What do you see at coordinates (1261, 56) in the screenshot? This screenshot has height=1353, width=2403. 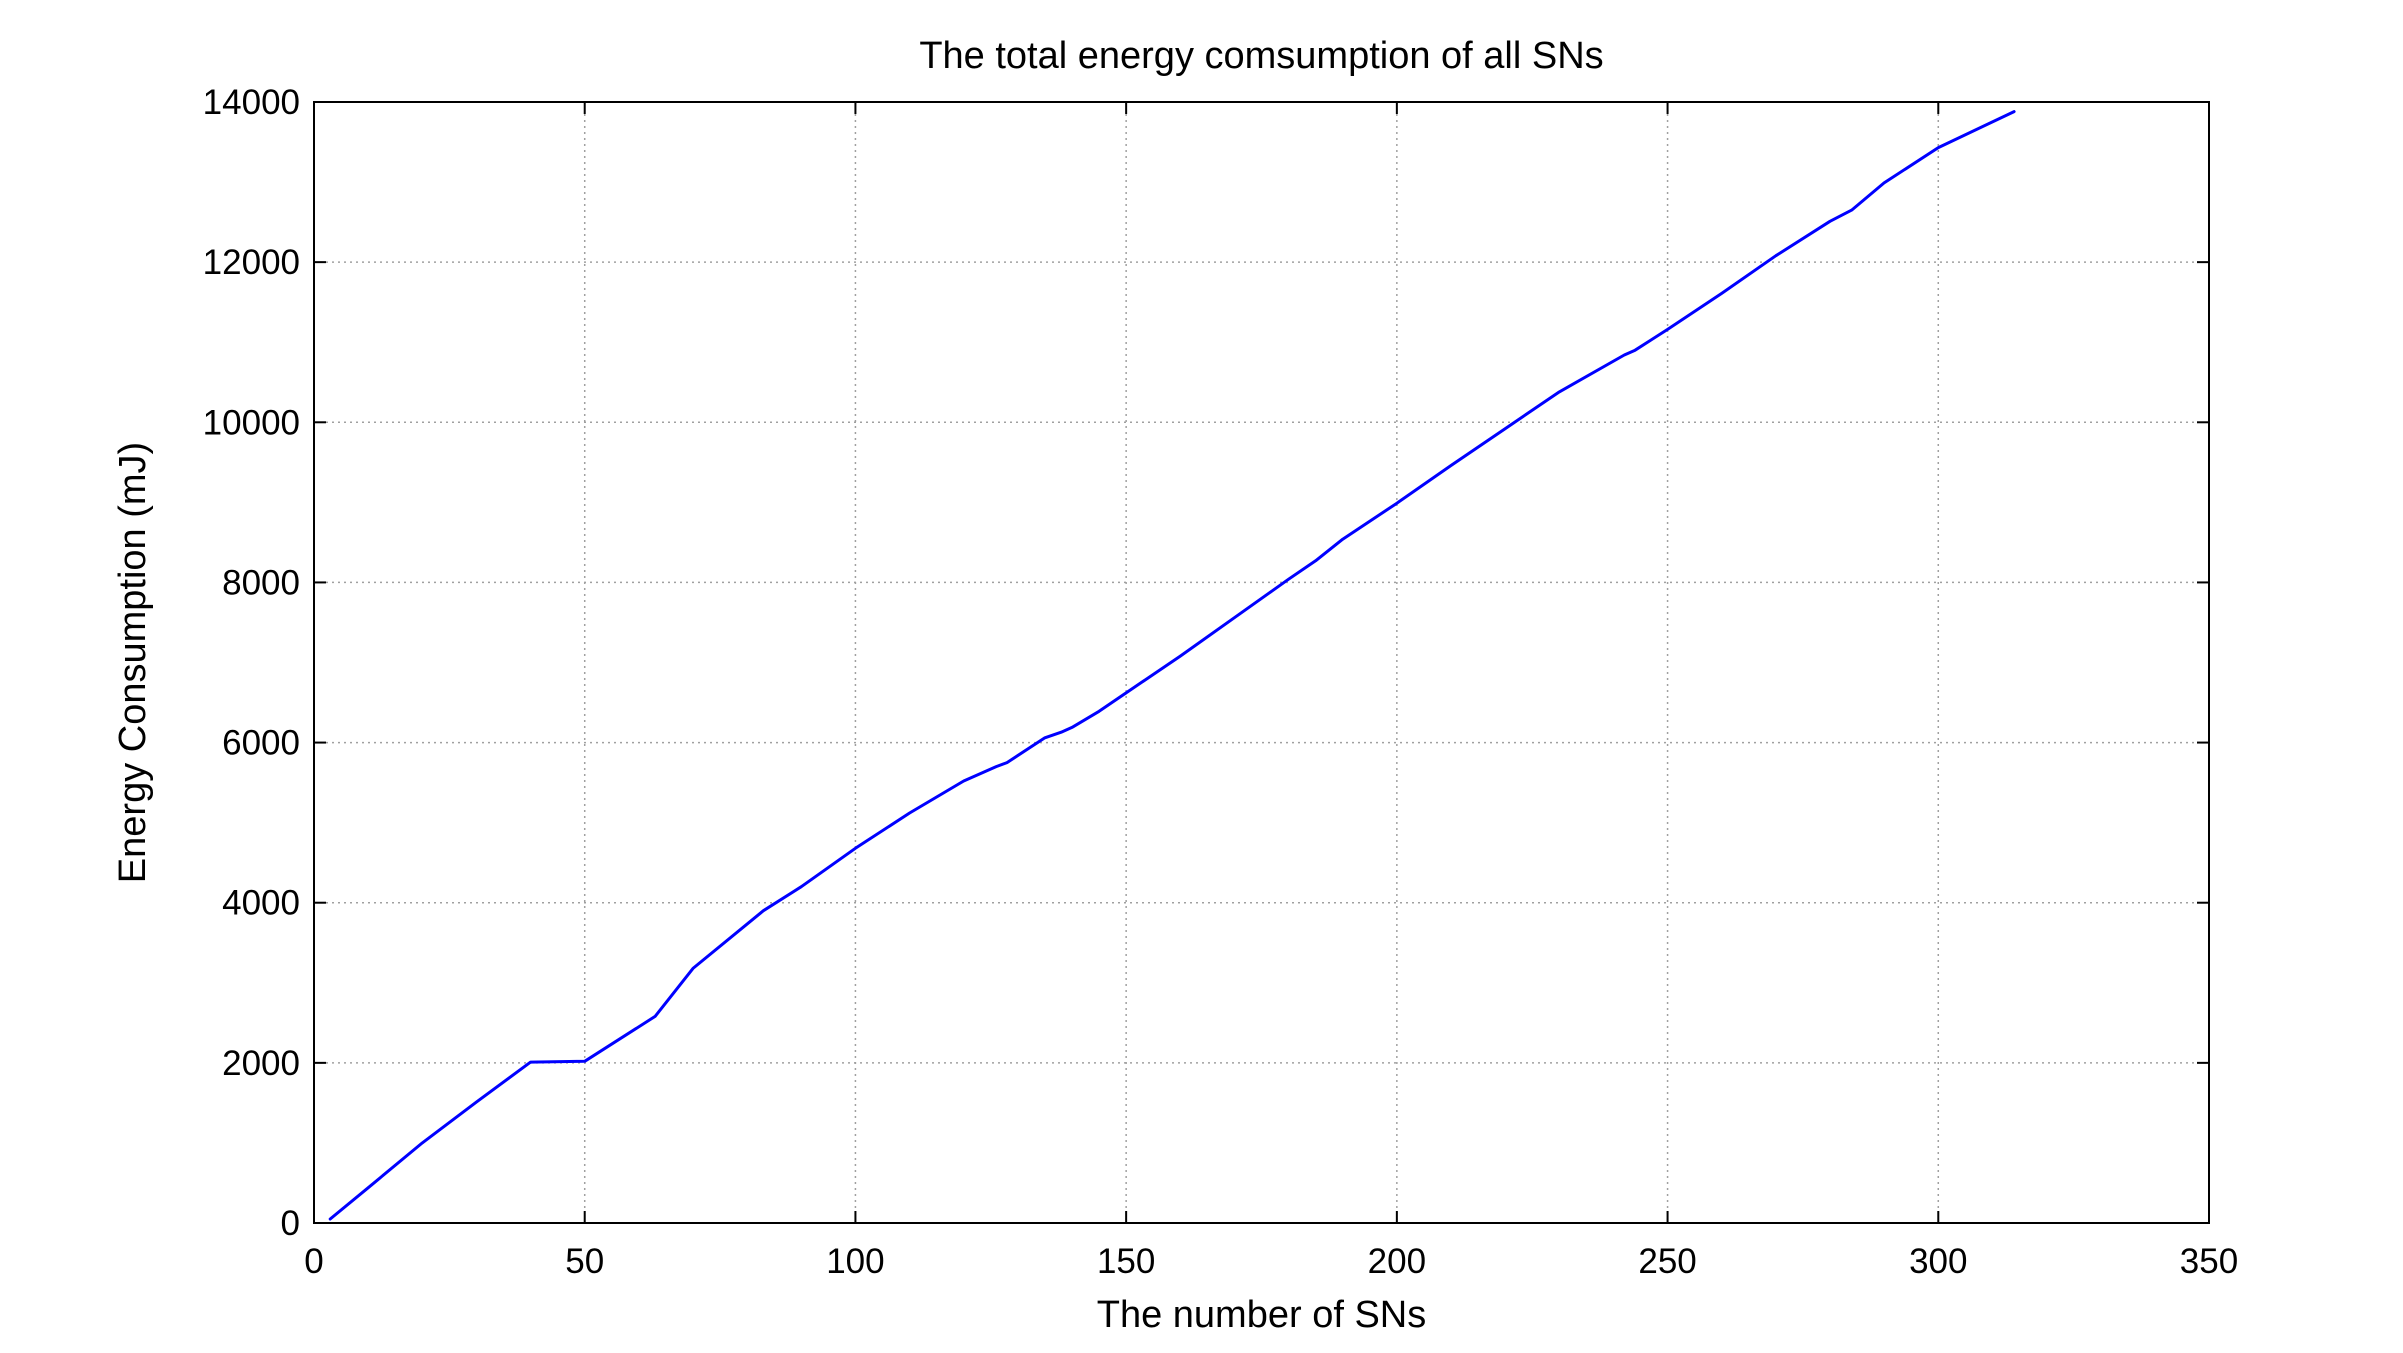 I see `chart-title: The total energy comsumption of all SNs` at bounding box center [1261, 56].